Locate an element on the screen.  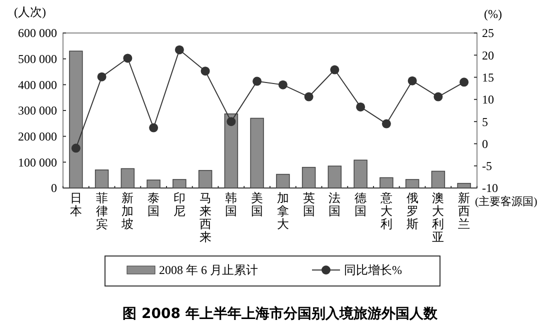
y-tick-label: 500 000 is located at coordinates (37, 59).